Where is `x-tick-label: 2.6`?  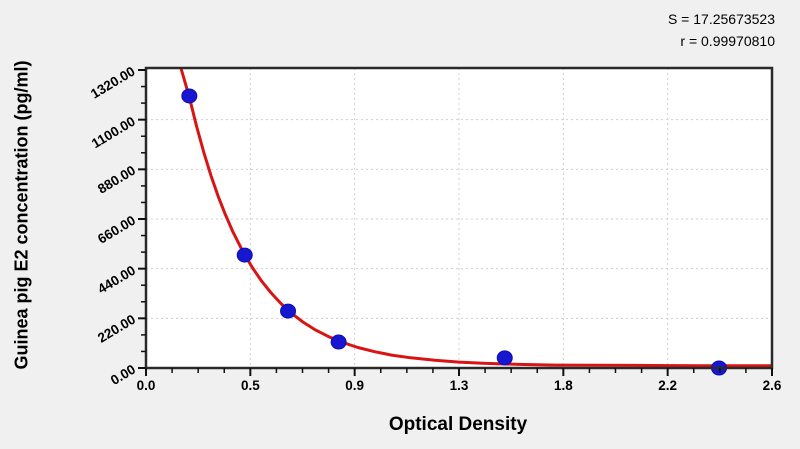 x-tick-label: 2.6 is located at coordinates (772, 385).